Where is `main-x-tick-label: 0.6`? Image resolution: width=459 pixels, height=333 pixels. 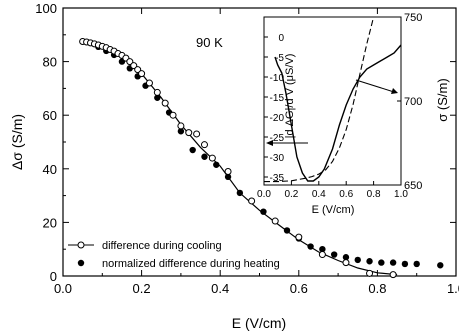
main-x-tick-label: 0.6 is located at coordinates (299, 288).